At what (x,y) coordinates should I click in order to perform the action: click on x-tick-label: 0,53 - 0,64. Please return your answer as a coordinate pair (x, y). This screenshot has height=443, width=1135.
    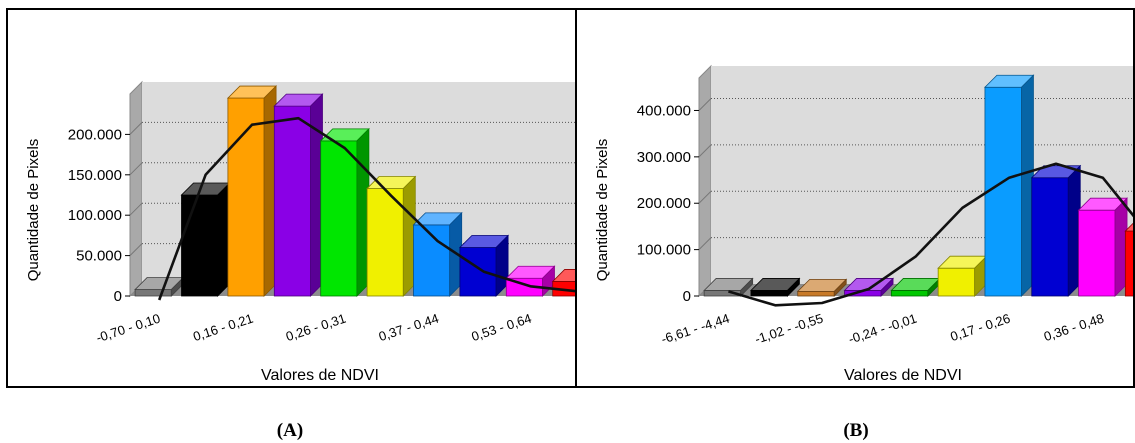
    Looking at the image, I should click on (502, 327).